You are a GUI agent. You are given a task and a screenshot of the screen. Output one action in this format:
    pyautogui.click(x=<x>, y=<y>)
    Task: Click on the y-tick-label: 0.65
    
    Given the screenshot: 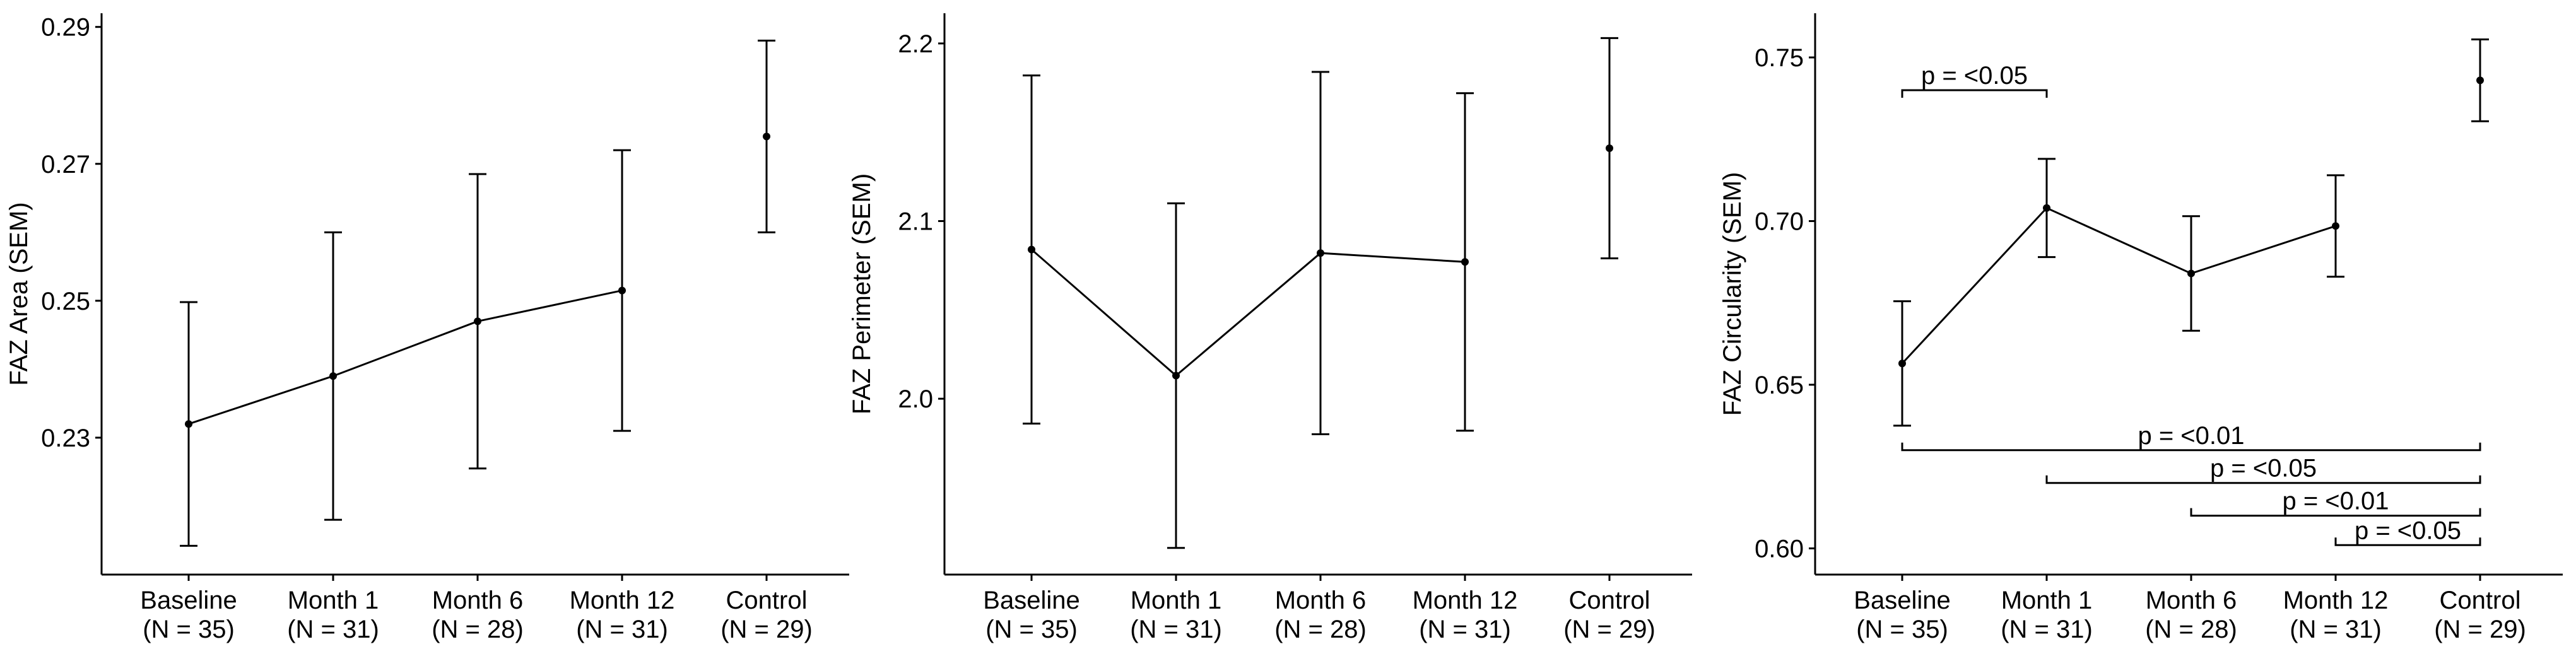 What is the action you would take?
    pyautogui.click(x=1779, y=385)
    